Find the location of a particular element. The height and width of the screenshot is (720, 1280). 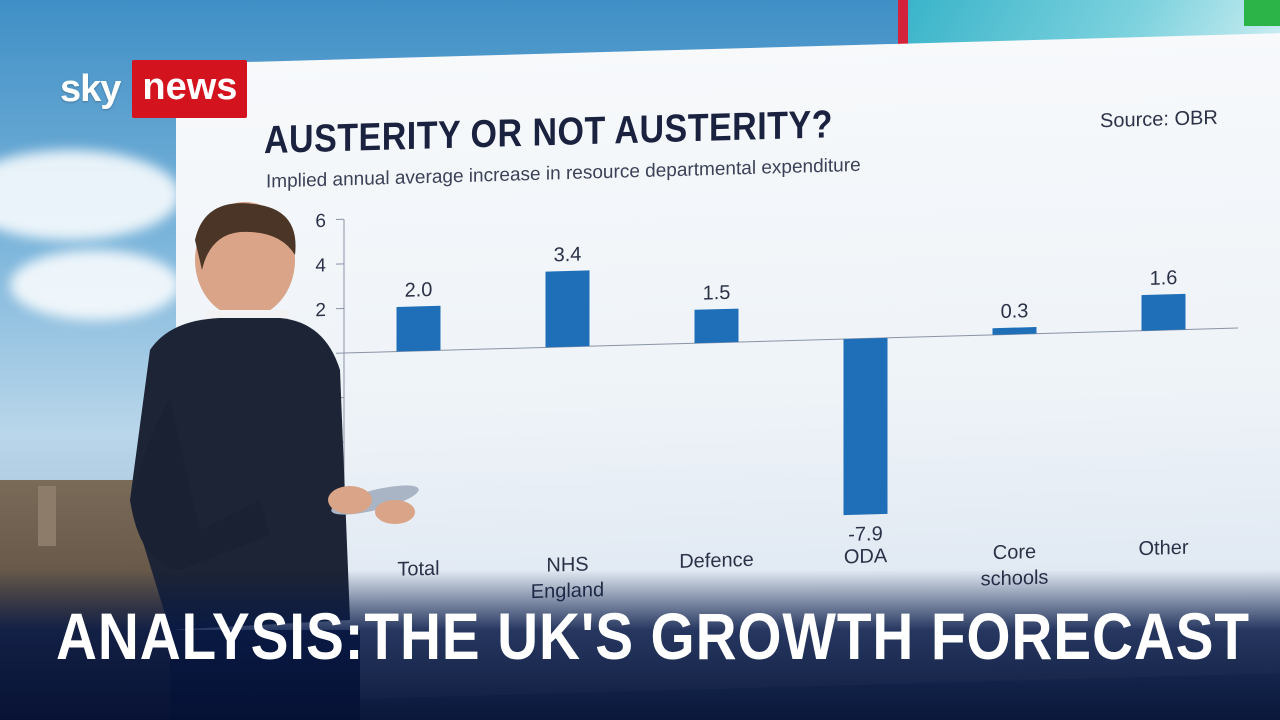

data-label: 2.0 is located at coordinates (419, 290).